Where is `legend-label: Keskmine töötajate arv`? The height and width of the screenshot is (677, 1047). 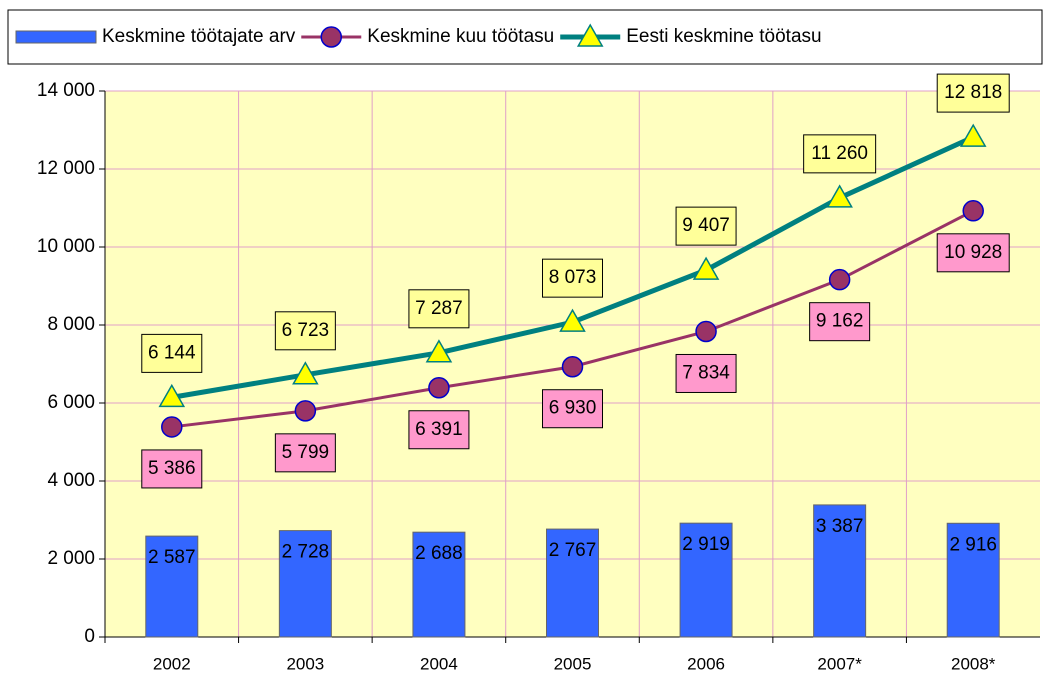 legend-label: Keskmine töötajate arv is located at coordinates (199, 36).